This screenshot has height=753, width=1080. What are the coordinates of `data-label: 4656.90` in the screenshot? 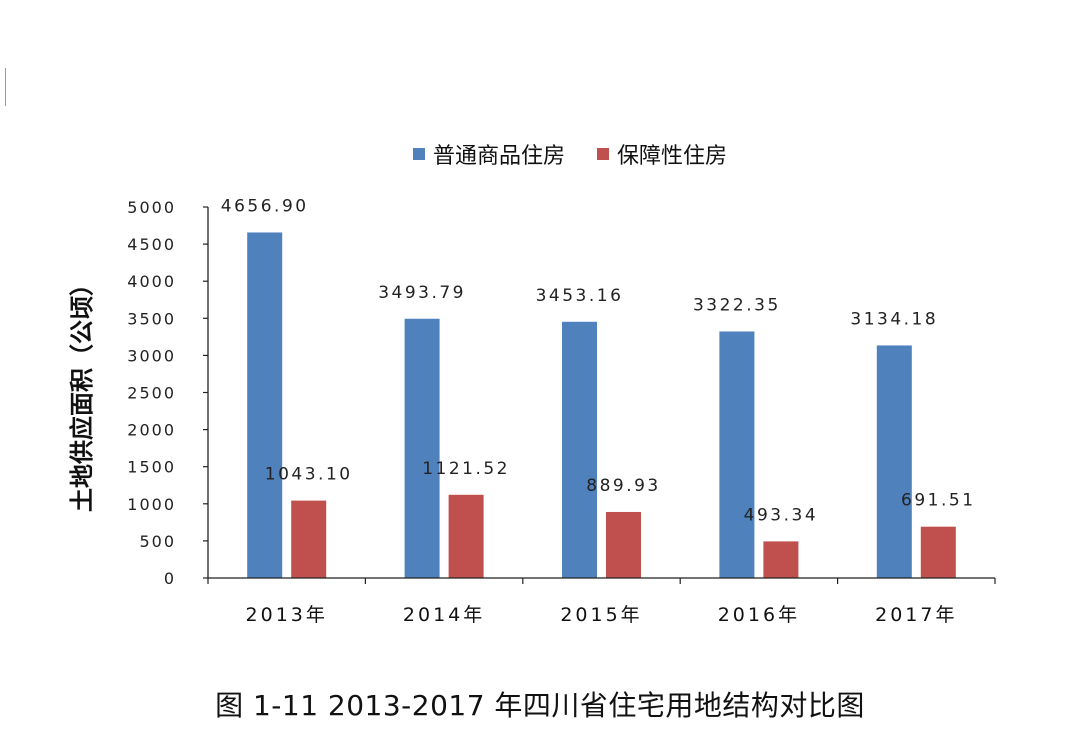 It's located at (265, 206).